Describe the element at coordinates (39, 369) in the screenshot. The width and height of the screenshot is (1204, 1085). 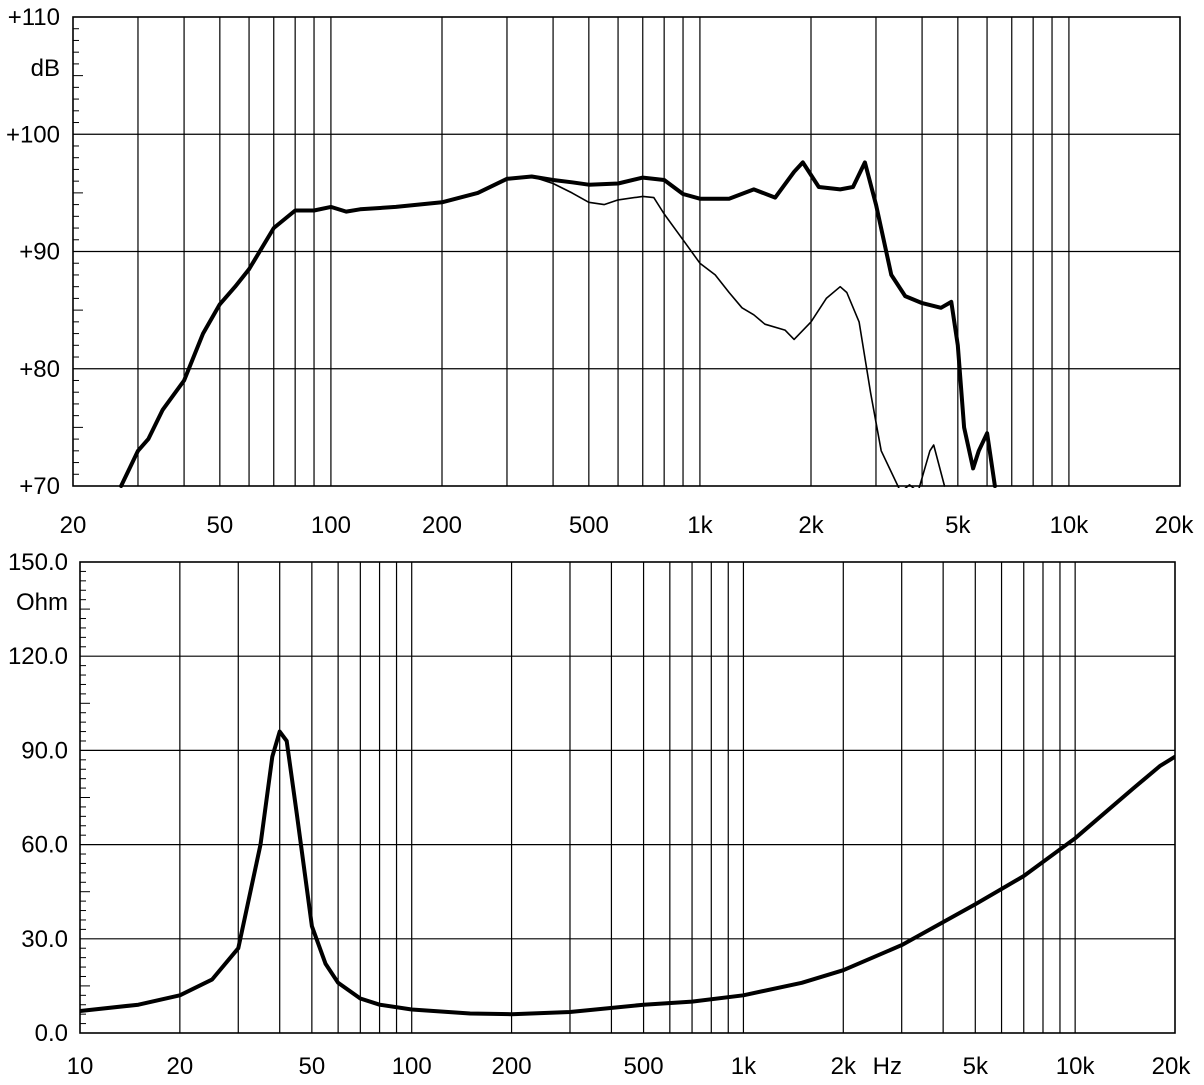
I see `y-tick-label: +80` at that location.